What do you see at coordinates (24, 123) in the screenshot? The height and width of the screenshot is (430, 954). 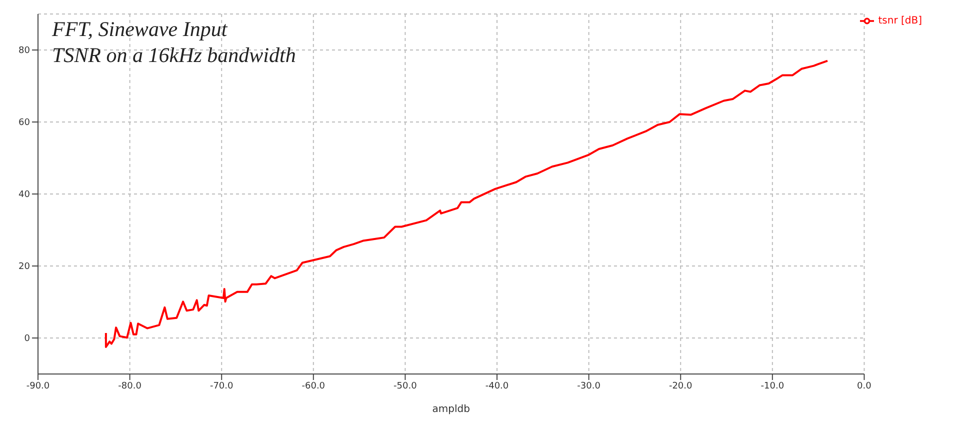 I see `y-tick-label: 60` at bounding box center [24, 123].